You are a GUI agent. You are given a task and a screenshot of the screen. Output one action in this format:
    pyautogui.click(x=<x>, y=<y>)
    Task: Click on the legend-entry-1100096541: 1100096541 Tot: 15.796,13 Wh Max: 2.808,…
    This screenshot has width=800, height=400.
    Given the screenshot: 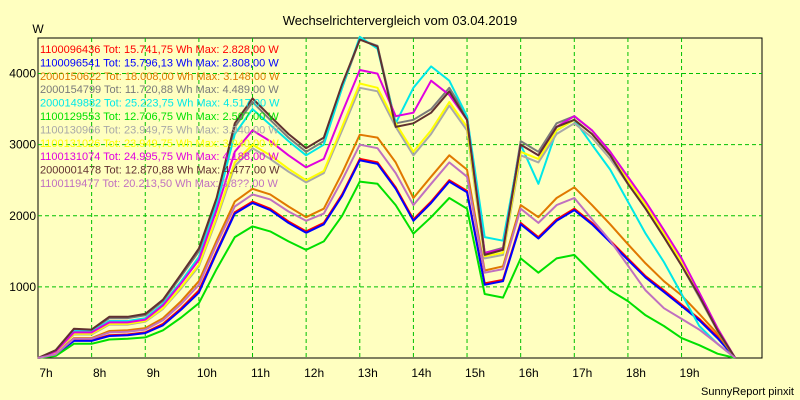 What is the action you would take?
    pyautogui.click(x=159, y=63)
    